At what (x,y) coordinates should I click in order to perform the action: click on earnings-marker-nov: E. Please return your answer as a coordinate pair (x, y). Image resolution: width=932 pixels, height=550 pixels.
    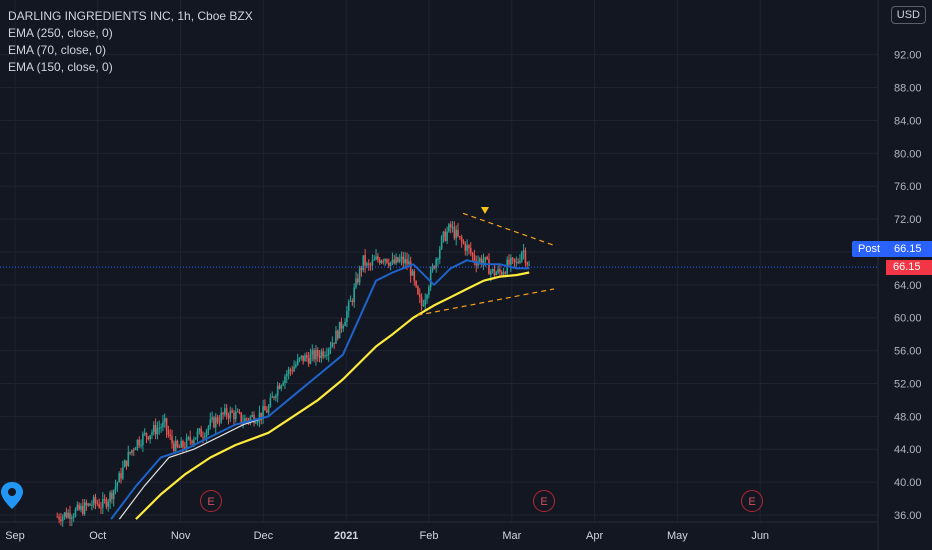
    Looking at the image, I should click on (211, 501).